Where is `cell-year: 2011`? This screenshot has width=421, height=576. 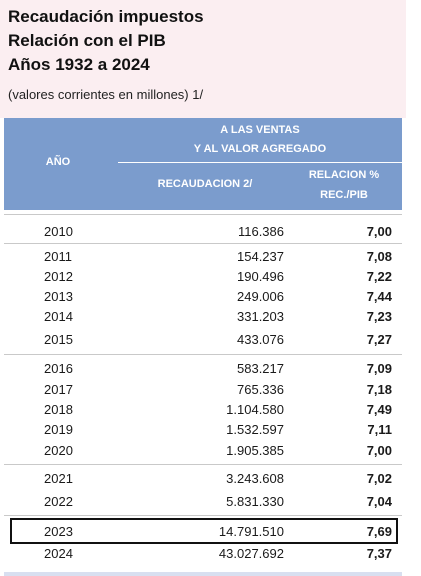
cell-year: 2011 is located at coordinates (58, 256).